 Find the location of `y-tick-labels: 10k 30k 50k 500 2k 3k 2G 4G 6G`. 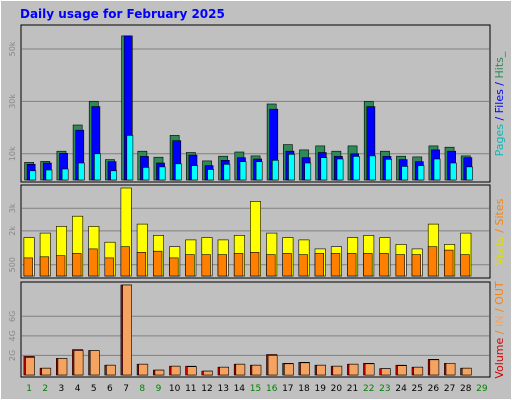

y-tick-labels: 10k 30k 50k 500 2k 3k 2G 4G 6G is located at coordinates (12, 201).